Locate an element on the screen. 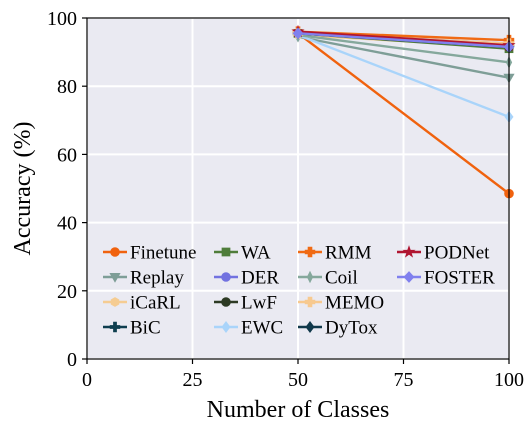 The width and height of the screenshot is (532, 432). series-line-podnet is located at coordinates (403, 38).